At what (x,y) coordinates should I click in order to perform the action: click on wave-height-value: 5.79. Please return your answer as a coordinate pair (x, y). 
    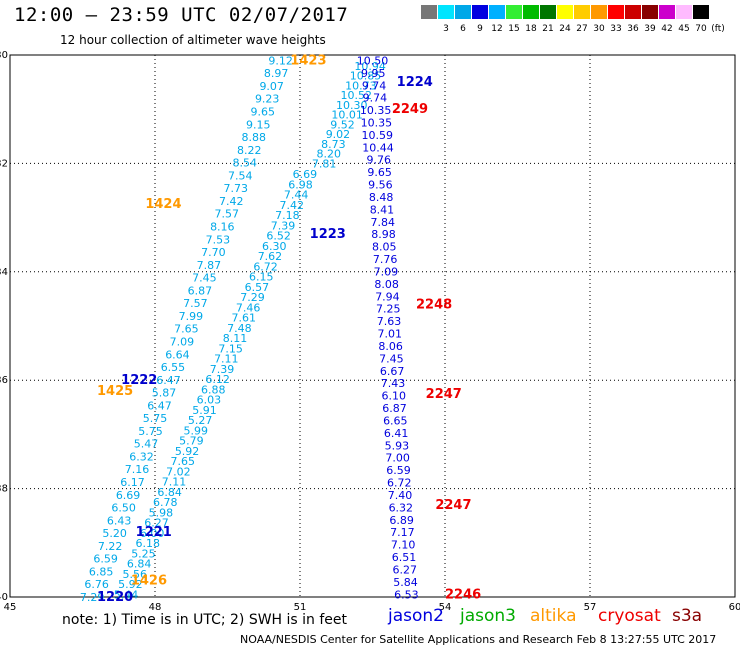
    Looking at the image, I should click on (191, 441).